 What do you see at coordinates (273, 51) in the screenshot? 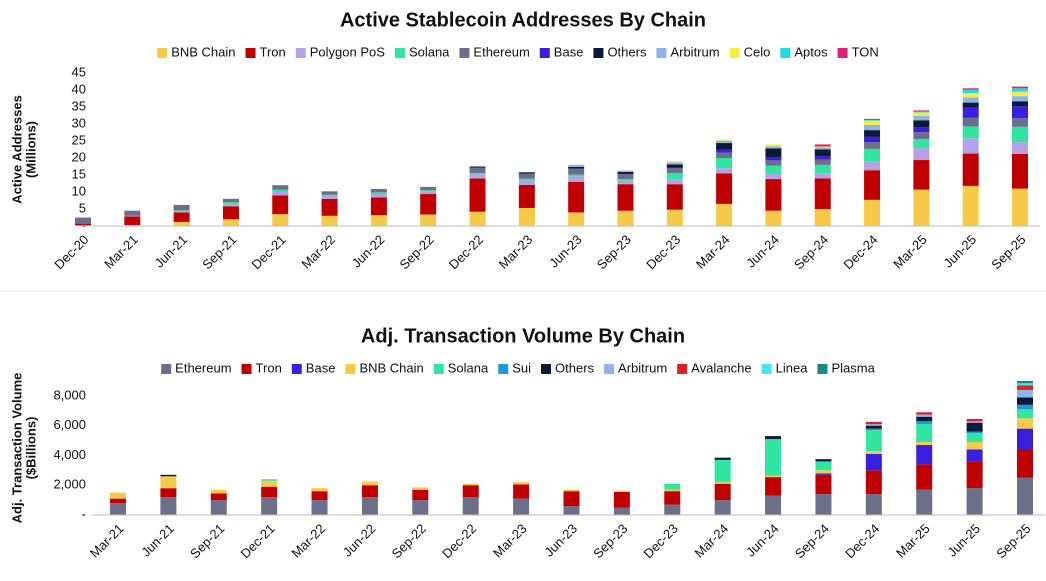
I see `legend-label: Tron` at bounding box center [273, 51].